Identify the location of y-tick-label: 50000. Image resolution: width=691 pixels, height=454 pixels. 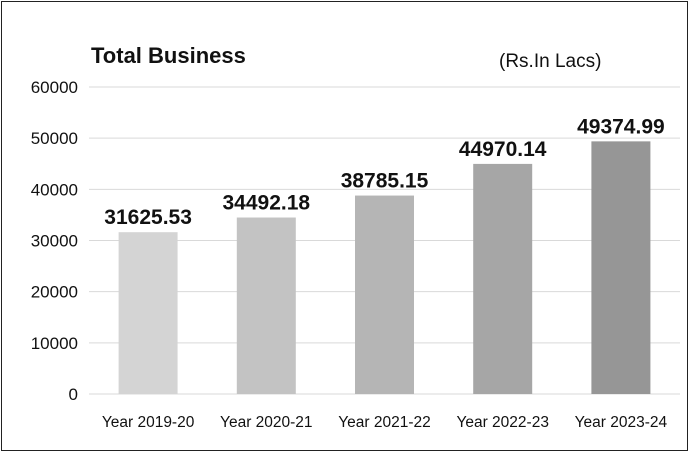
(54, 138).